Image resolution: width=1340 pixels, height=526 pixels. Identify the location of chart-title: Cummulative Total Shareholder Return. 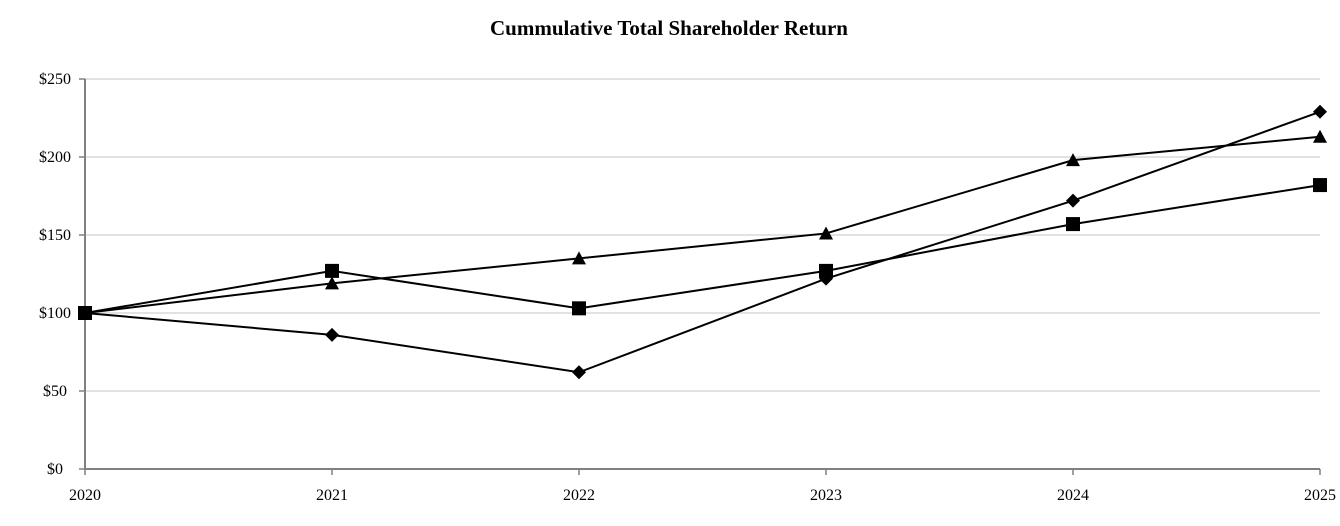
(668, 28).